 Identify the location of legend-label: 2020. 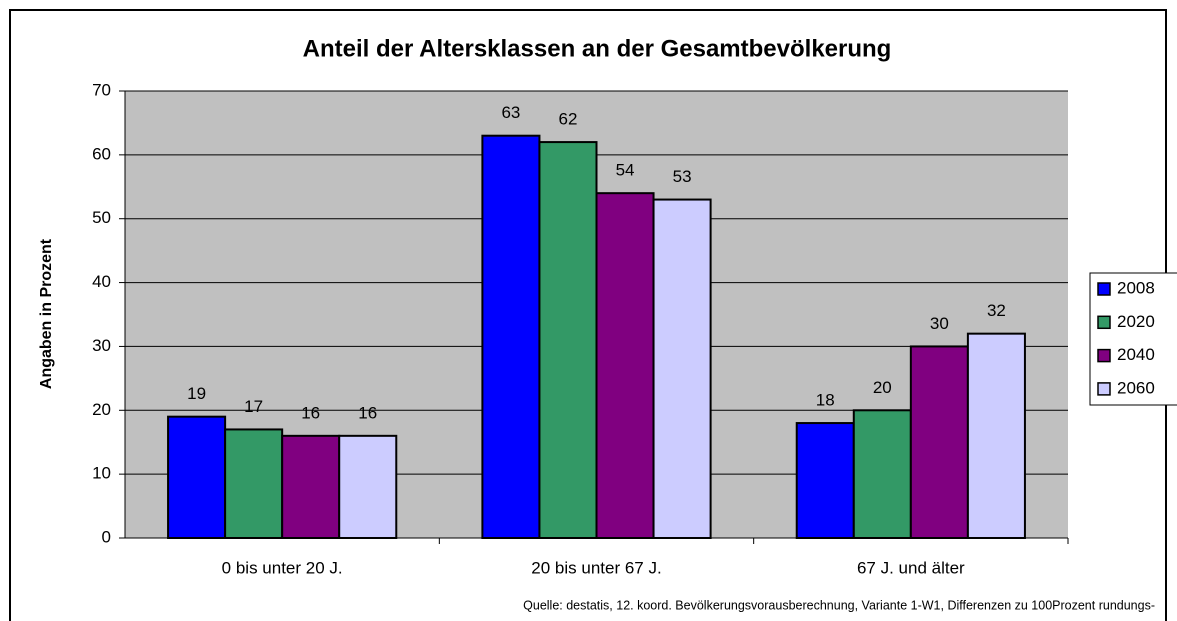
(1136, 321).